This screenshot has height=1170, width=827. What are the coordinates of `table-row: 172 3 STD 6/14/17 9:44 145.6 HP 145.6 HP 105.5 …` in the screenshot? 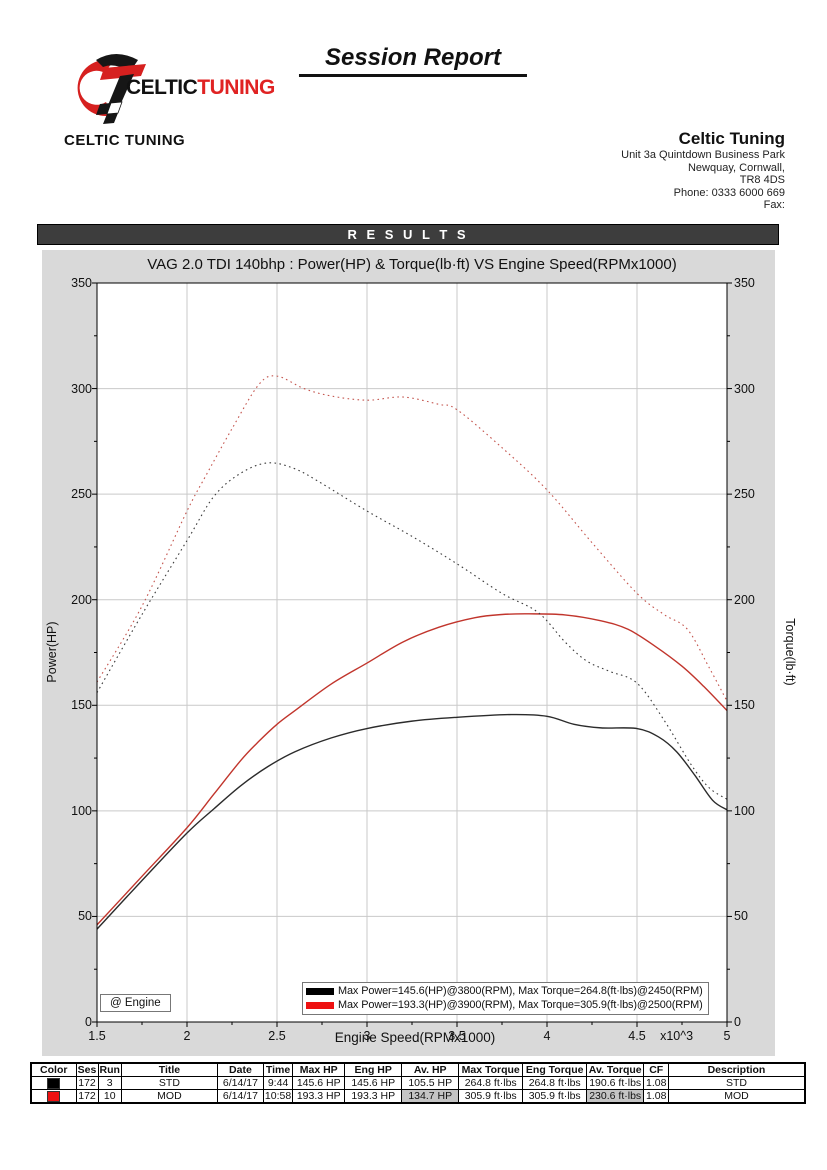 It's located at (418, 1083).